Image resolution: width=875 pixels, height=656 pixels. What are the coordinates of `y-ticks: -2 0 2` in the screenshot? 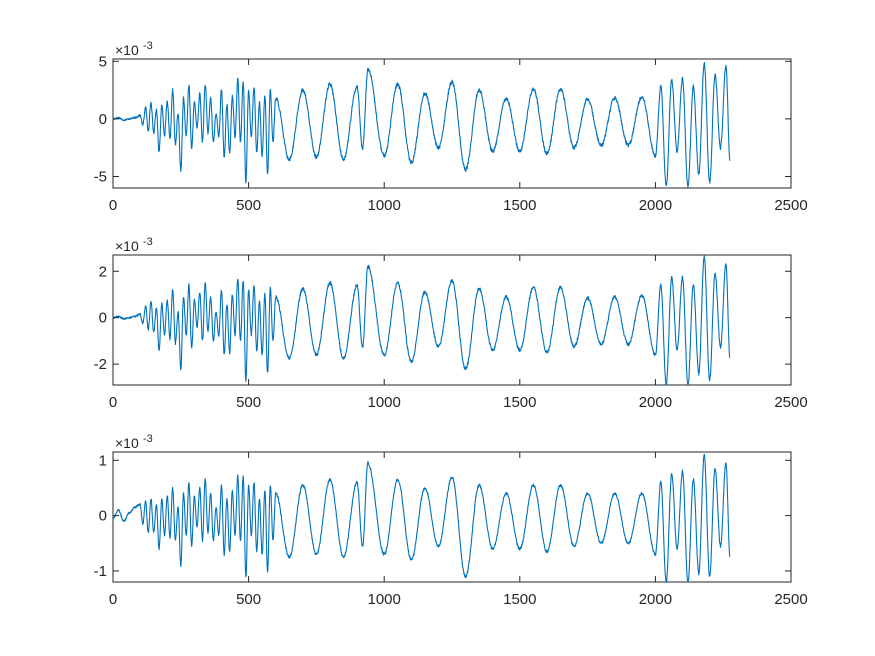 It's located at (442, 318).